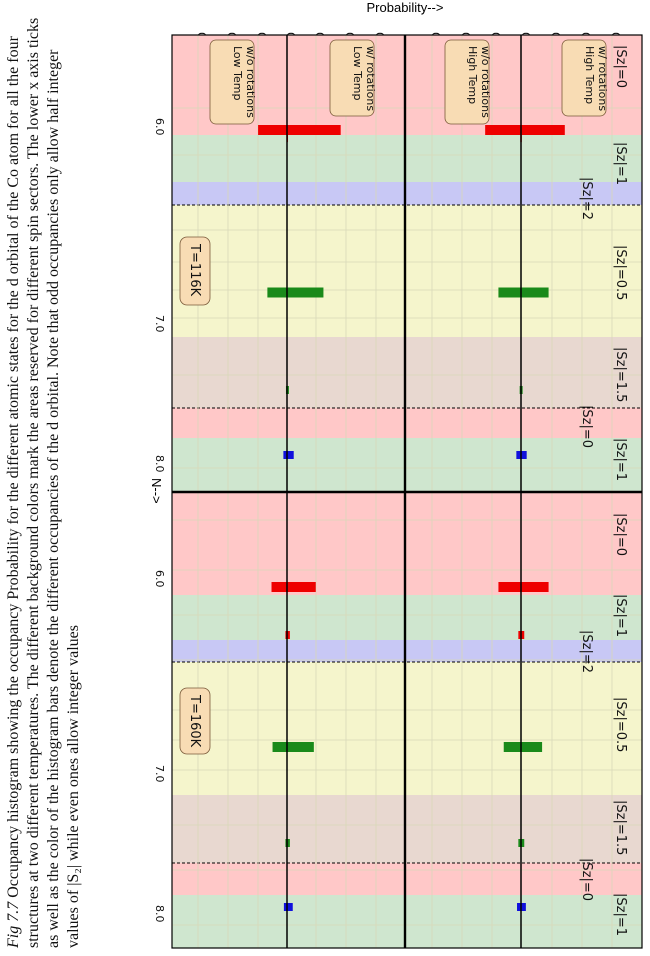 The height and width of the screenshot is (956, 650). I want to click on panel-label-high-w-rotations: High Tempw/ rotations, so click(585, 78).